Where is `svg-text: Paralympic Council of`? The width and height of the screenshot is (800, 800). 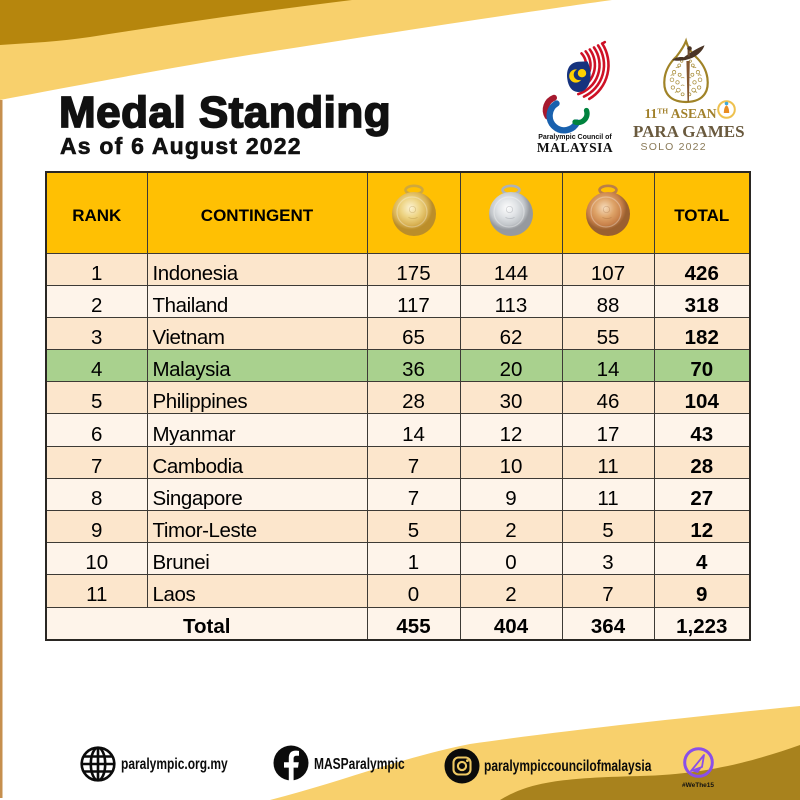
svg-text: Paralympic Council of is located at coordinates (575, 137).